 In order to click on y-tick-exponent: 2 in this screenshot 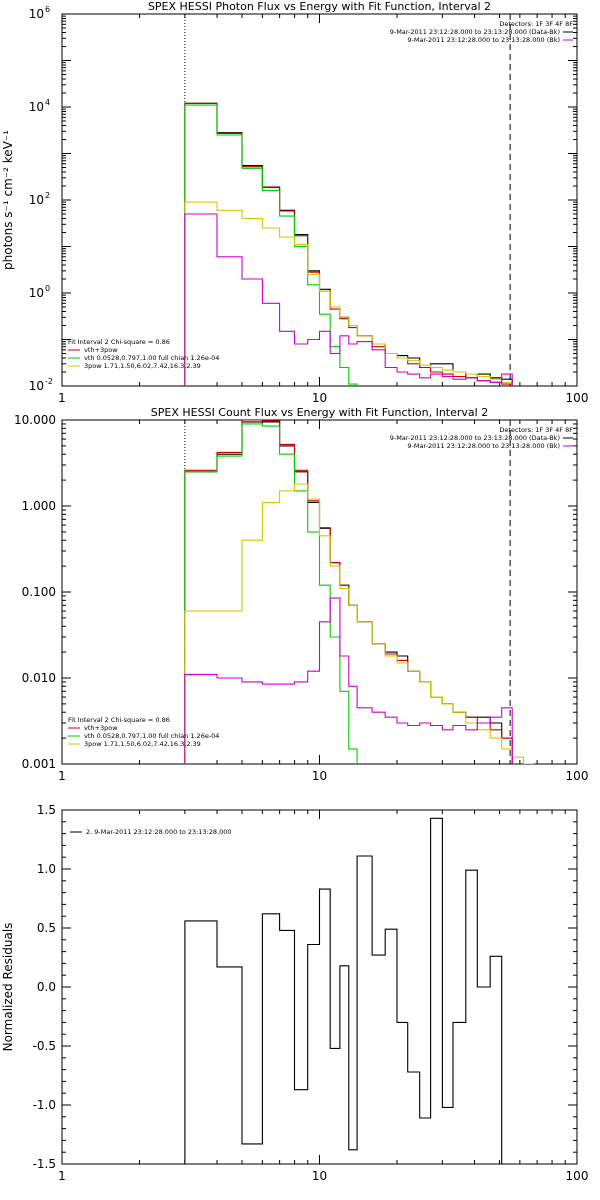, I will do `click(47, 195)`.